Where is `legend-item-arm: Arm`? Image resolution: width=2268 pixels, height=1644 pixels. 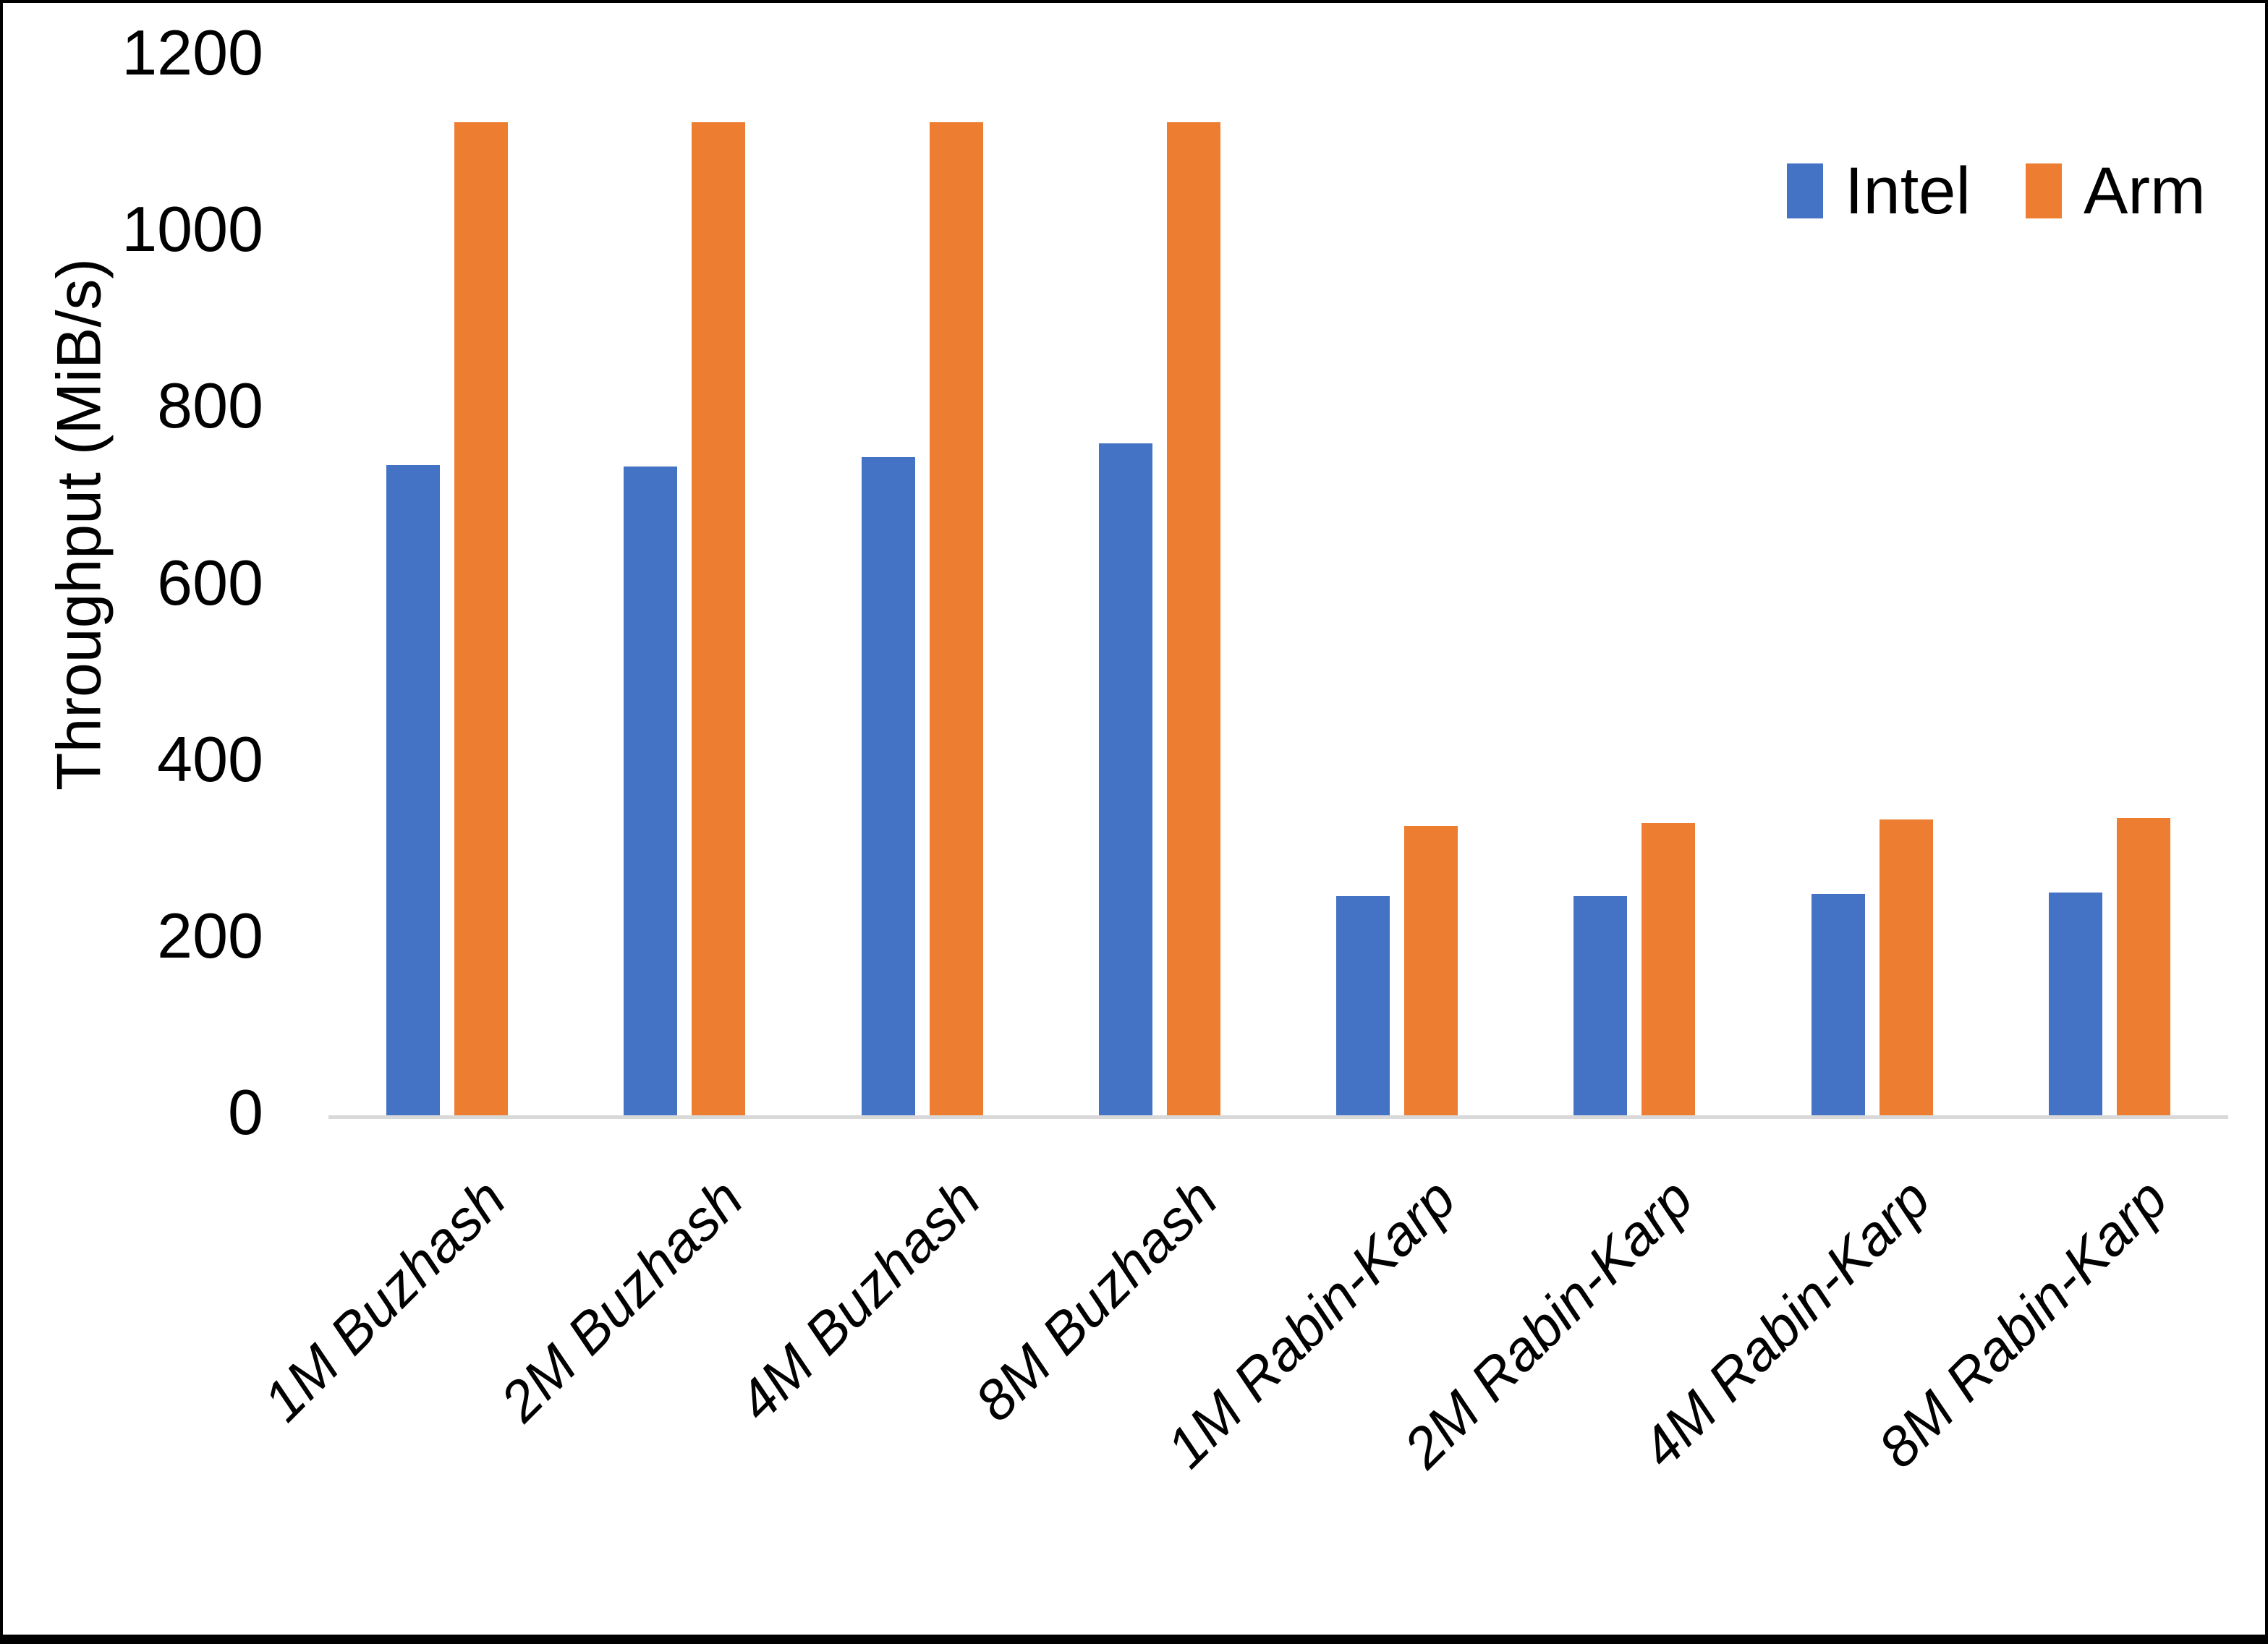
legend-item-arm: Arm is located at coordinates (2116, 191).